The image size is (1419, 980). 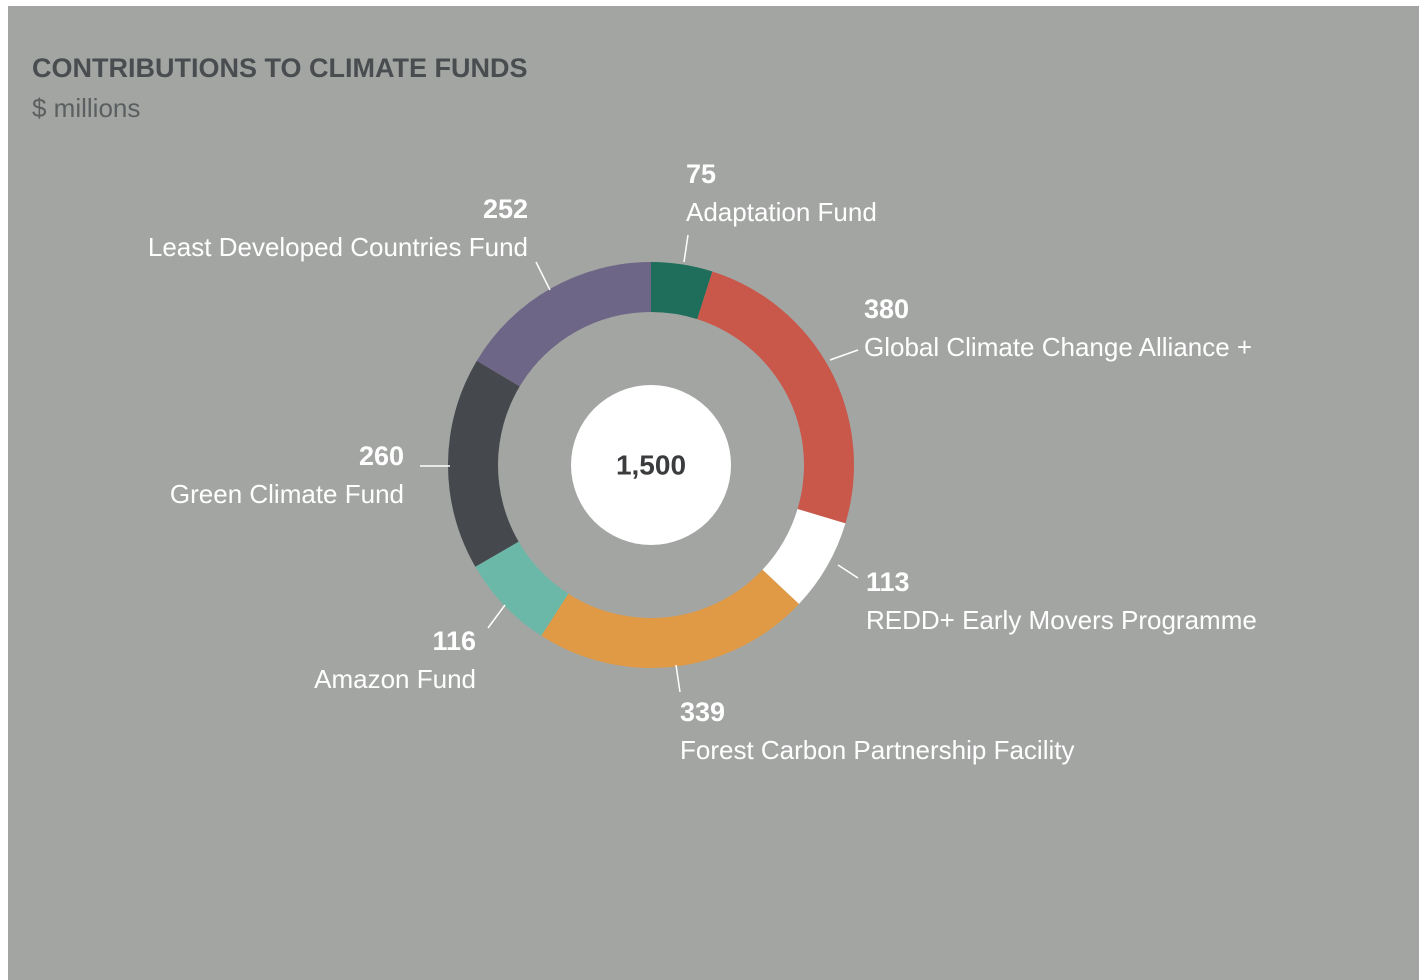 I want to click on category-label: Global Climate Change Alliance +, so click(x=1058, y=347).